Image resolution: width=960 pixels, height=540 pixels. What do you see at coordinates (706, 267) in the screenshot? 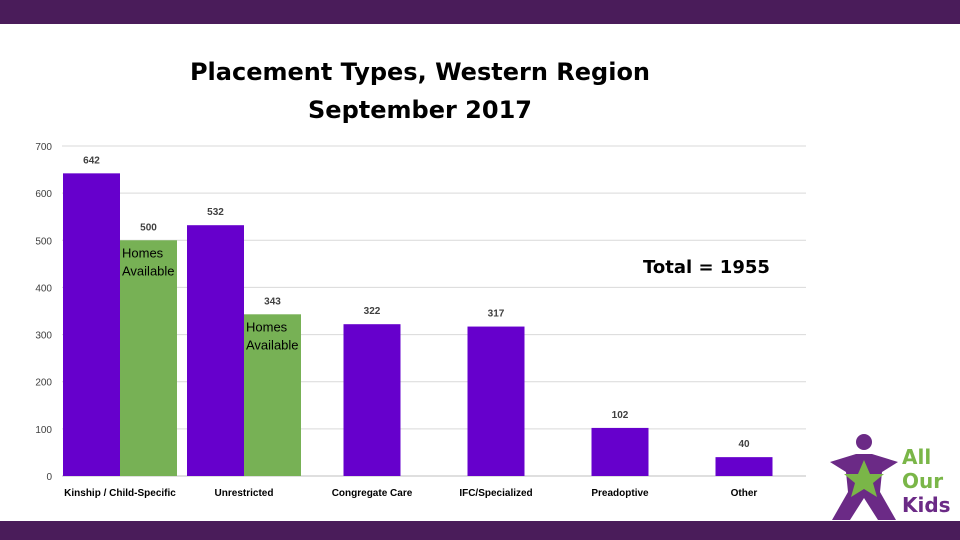
I see `total-annotation: Total = 1955` at bounding box center [706, 267].